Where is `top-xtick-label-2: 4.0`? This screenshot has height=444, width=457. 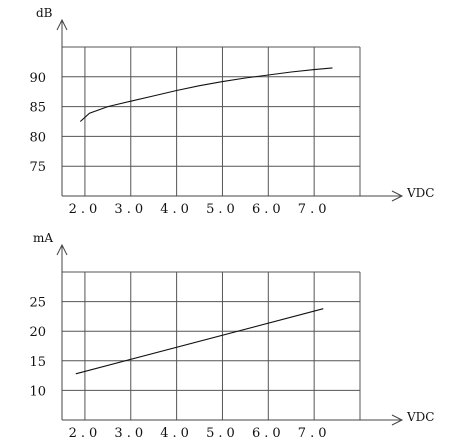 top-xtick-label-2: 4.0 is located at coordinates (176, 209).